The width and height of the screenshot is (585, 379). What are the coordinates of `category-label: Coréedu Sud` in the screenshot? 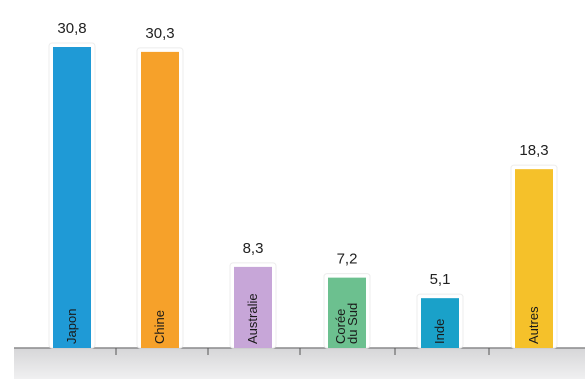 It's located at (346, 323).